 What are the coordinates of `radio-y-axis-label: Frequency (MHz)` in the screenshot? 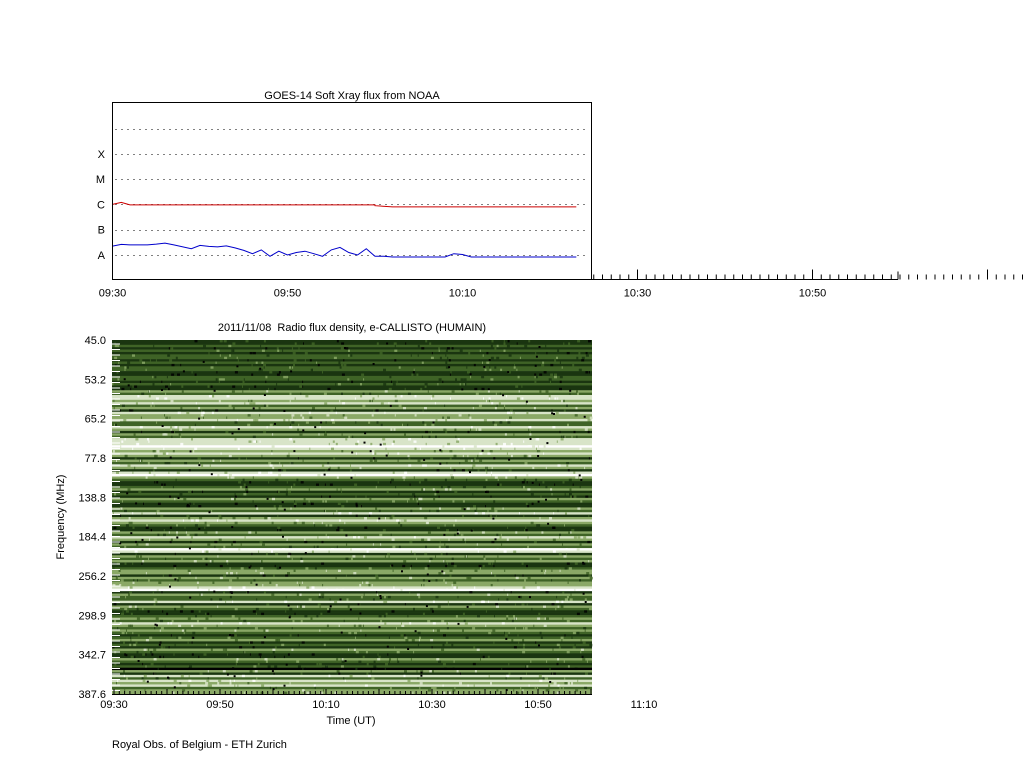 It's located at (61, 517).